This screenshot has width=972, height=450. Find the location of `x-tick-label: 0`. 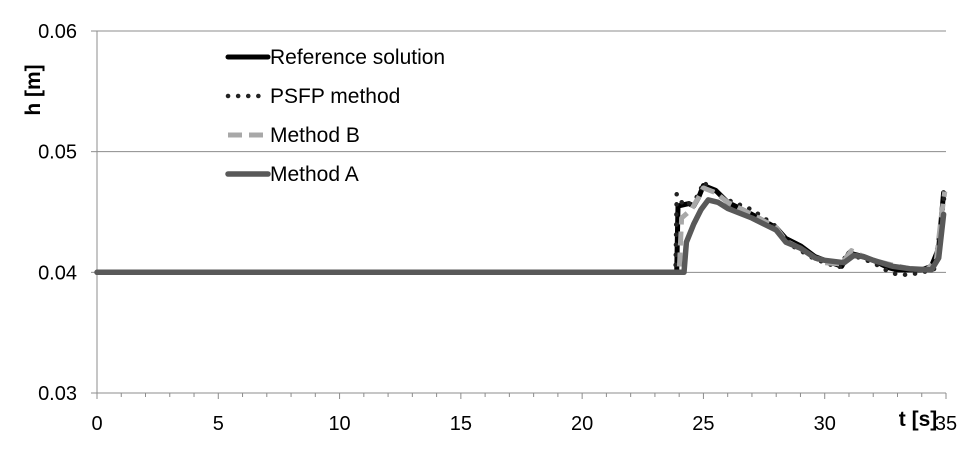

x-tick-label: 0 is located at coordinates (96, 424).